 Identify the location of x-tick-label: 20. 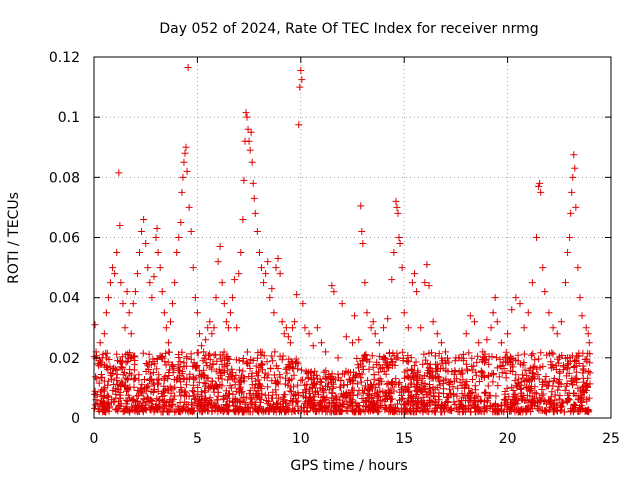
(508, 439).